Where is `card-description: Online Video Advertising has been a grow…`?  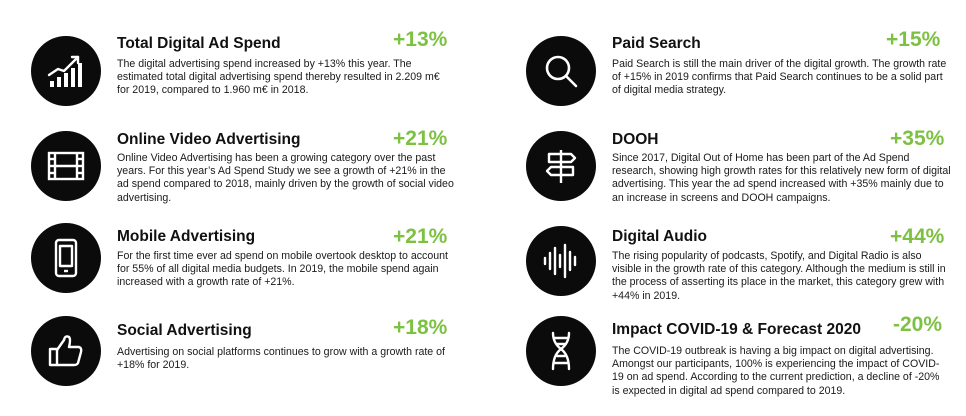
card-description: Online Video Advertising has been a grow… is located at coordinates (285, 178).